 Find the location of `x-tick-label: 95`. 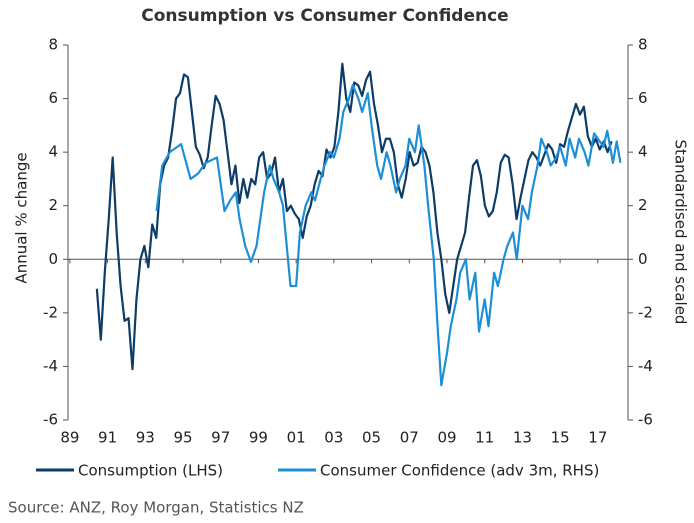

x-tick-label: 95 is located at coordinates (182, 438).